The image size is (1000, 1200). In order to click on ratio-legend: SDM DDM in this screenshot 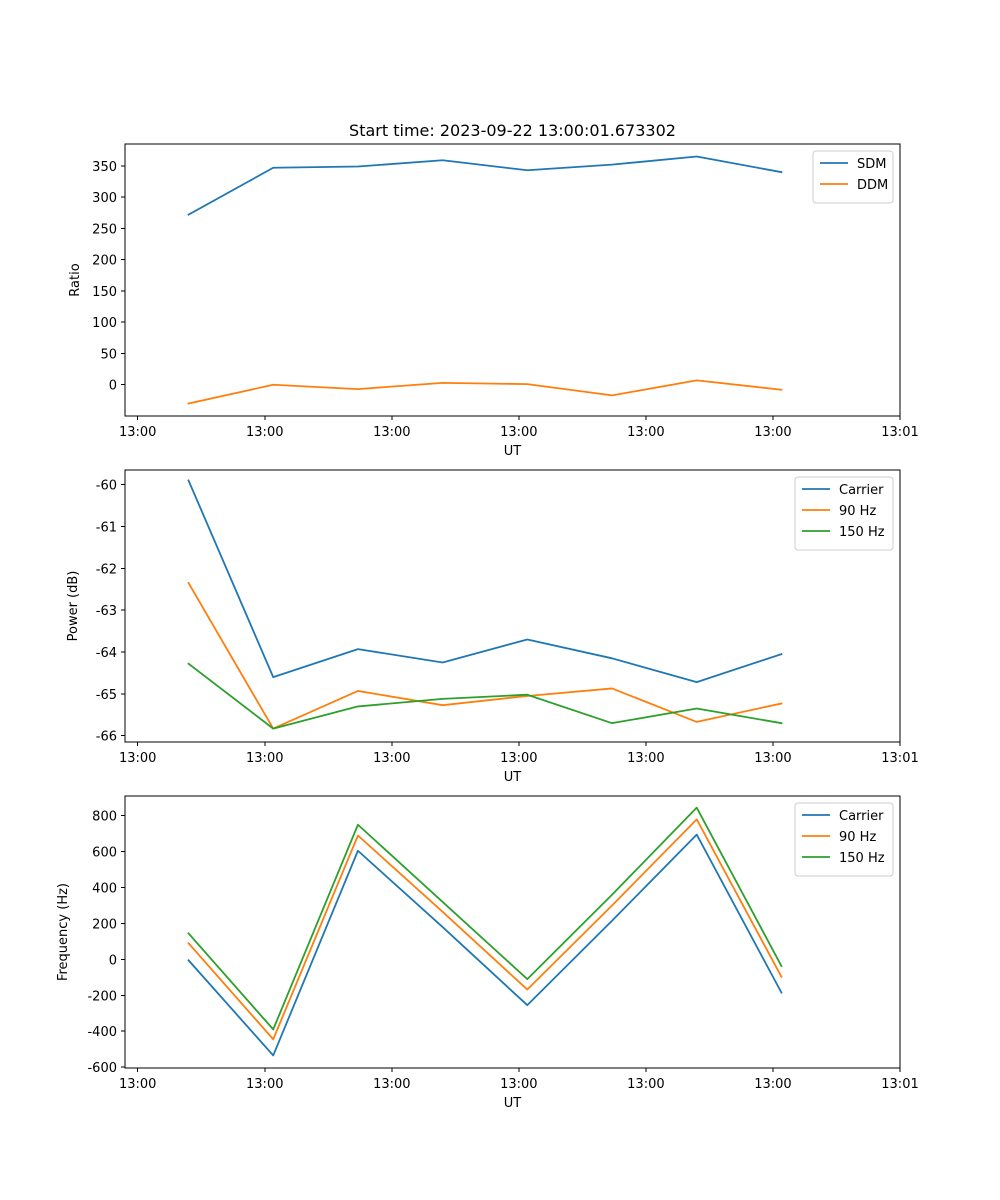, I will do `click(853, 177)`.